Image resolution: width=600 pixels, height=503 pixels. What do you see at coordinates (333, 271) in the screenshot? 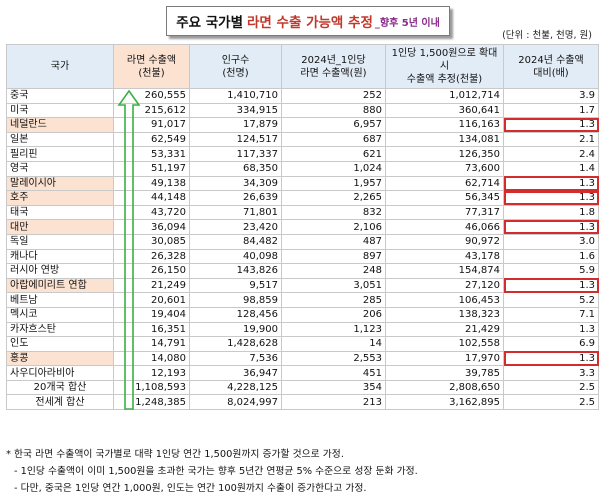
I see `per-cell: 248` at bounding box center [333, 271].